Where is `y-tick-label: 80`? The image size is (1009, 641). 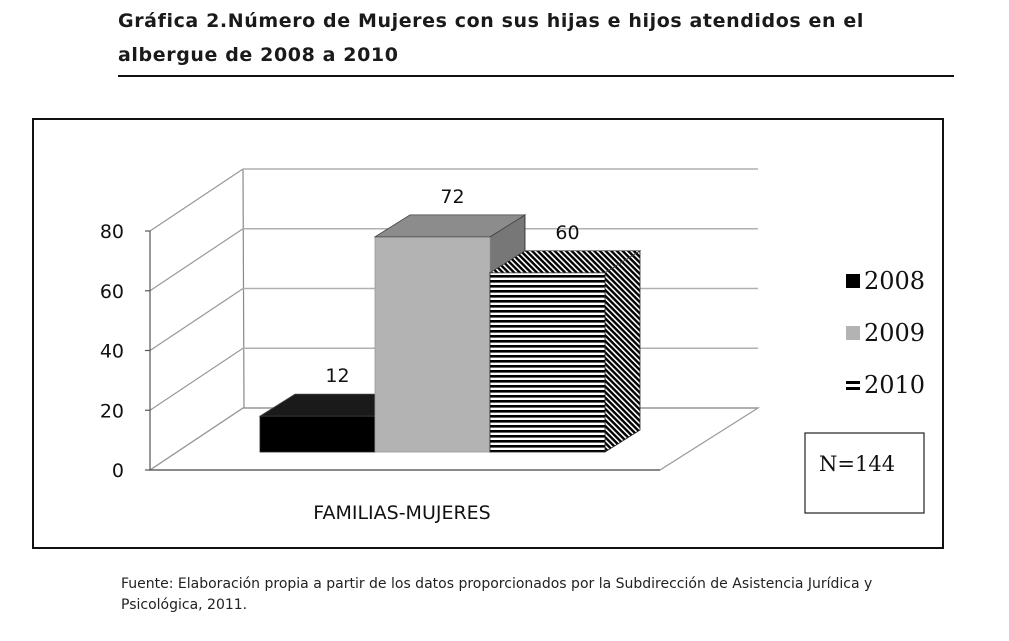
y-tick-label: 80 is located at coordinates (112, 232).